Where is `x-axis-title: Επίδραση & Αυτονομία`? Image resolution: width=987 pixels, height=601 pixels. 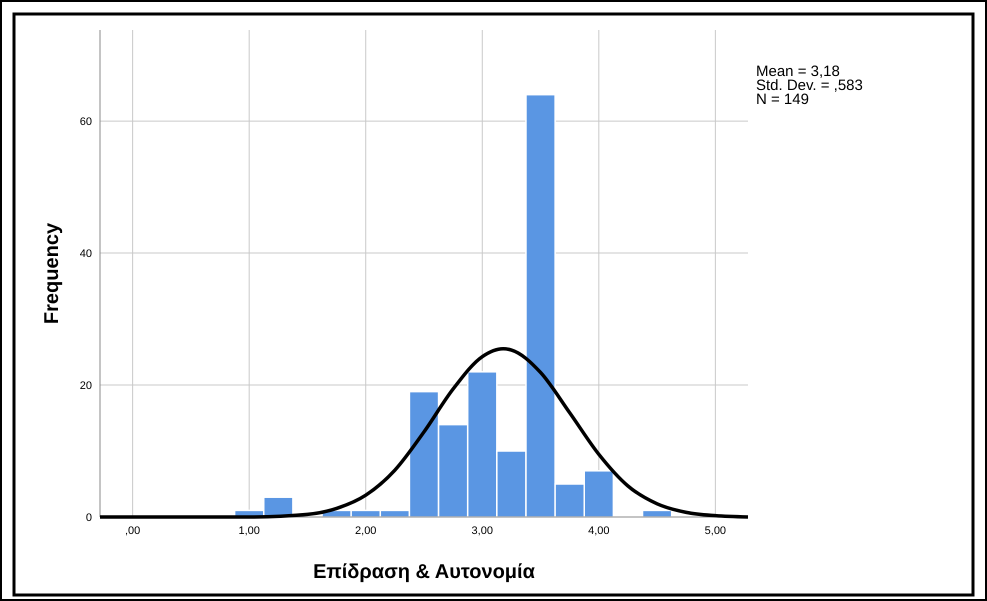
x-axis-title: Επίδραση & Αυτονομία is located at coordinates (424, 572).